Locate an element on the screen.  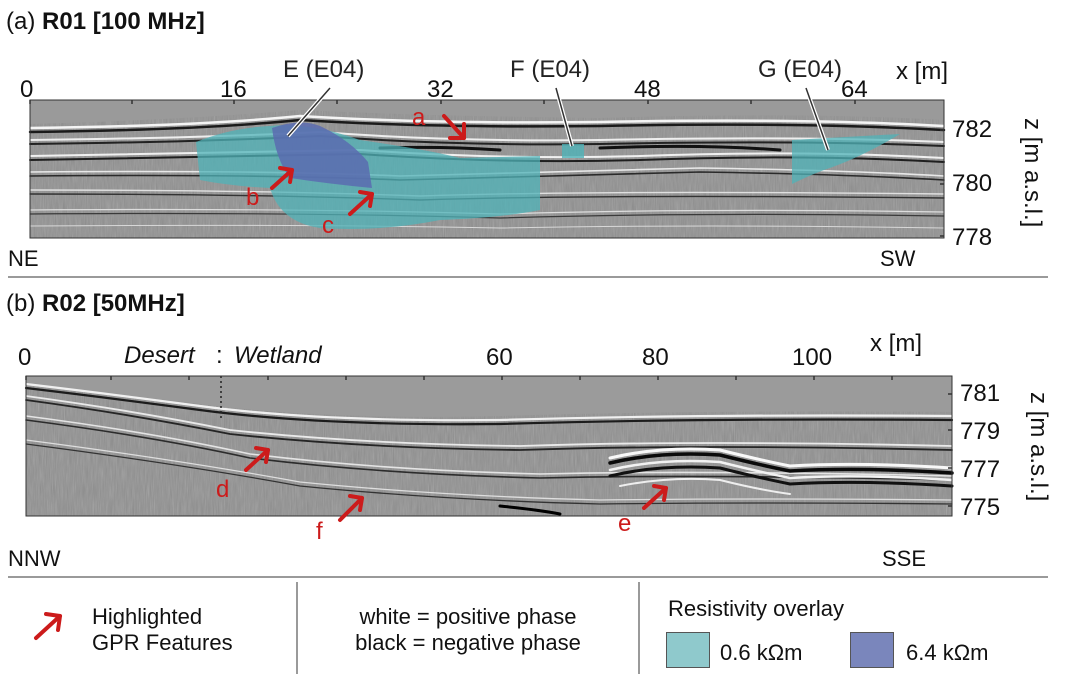
feature-label-b: b is located at coordinates (253, 197).